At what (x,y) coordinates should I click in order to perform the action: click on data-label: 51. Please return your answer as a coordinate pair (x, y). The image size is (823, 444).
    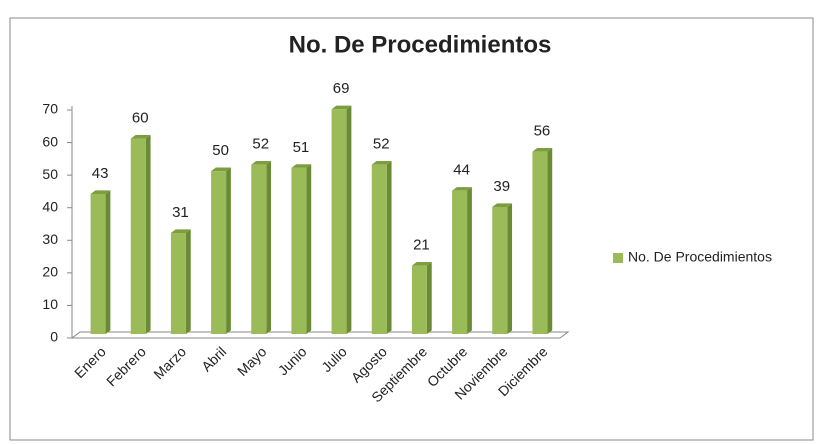
    Looking at the image, I should click on (301, 147).